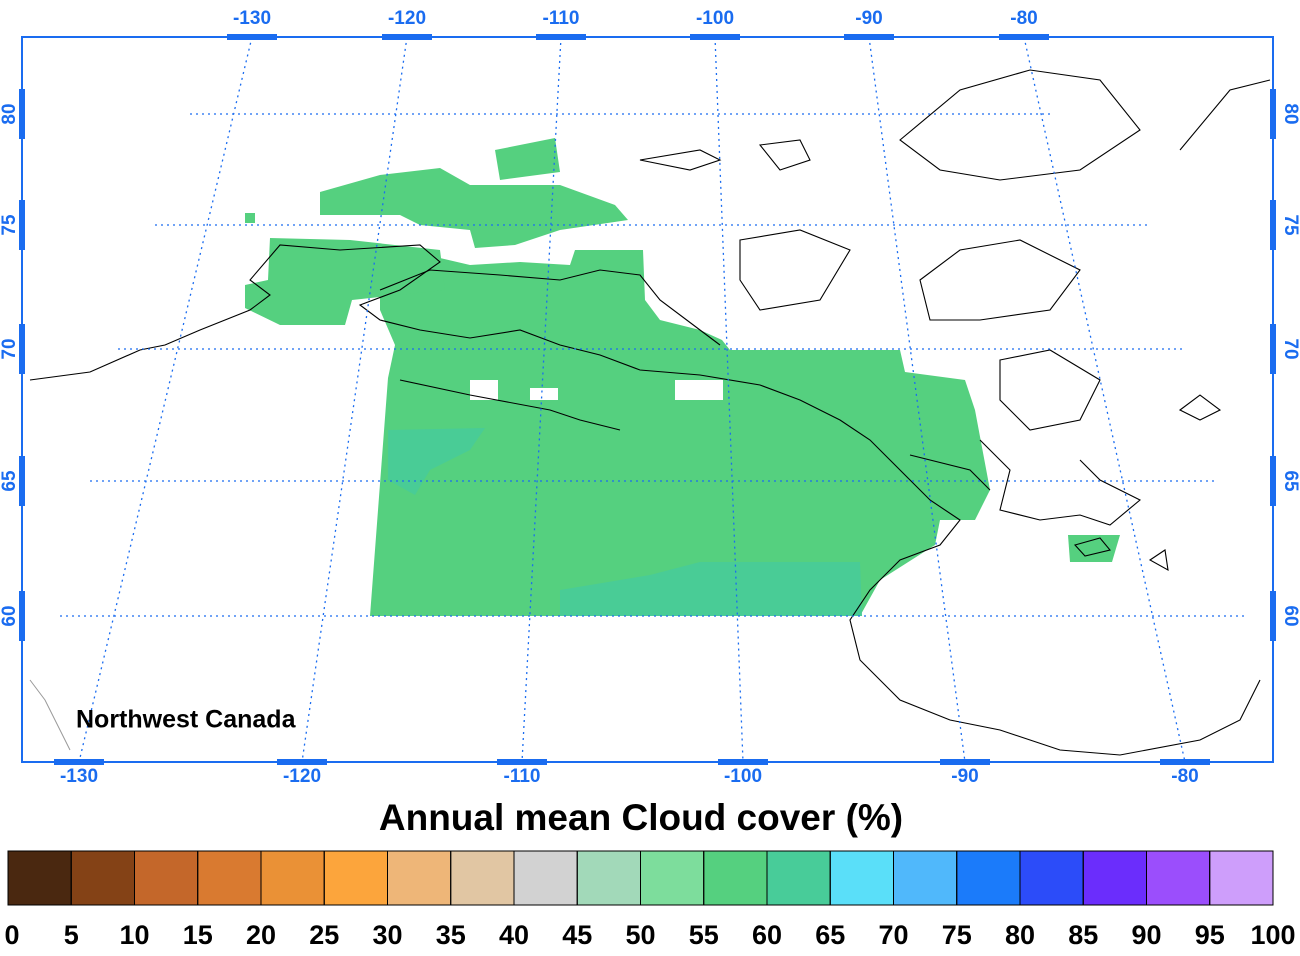 The width and height of the screenshot is (1300, 956). Describe the element at coordinates (767, 935) in the screenshot. I see `colorbar-tick-label: 60` at that location.